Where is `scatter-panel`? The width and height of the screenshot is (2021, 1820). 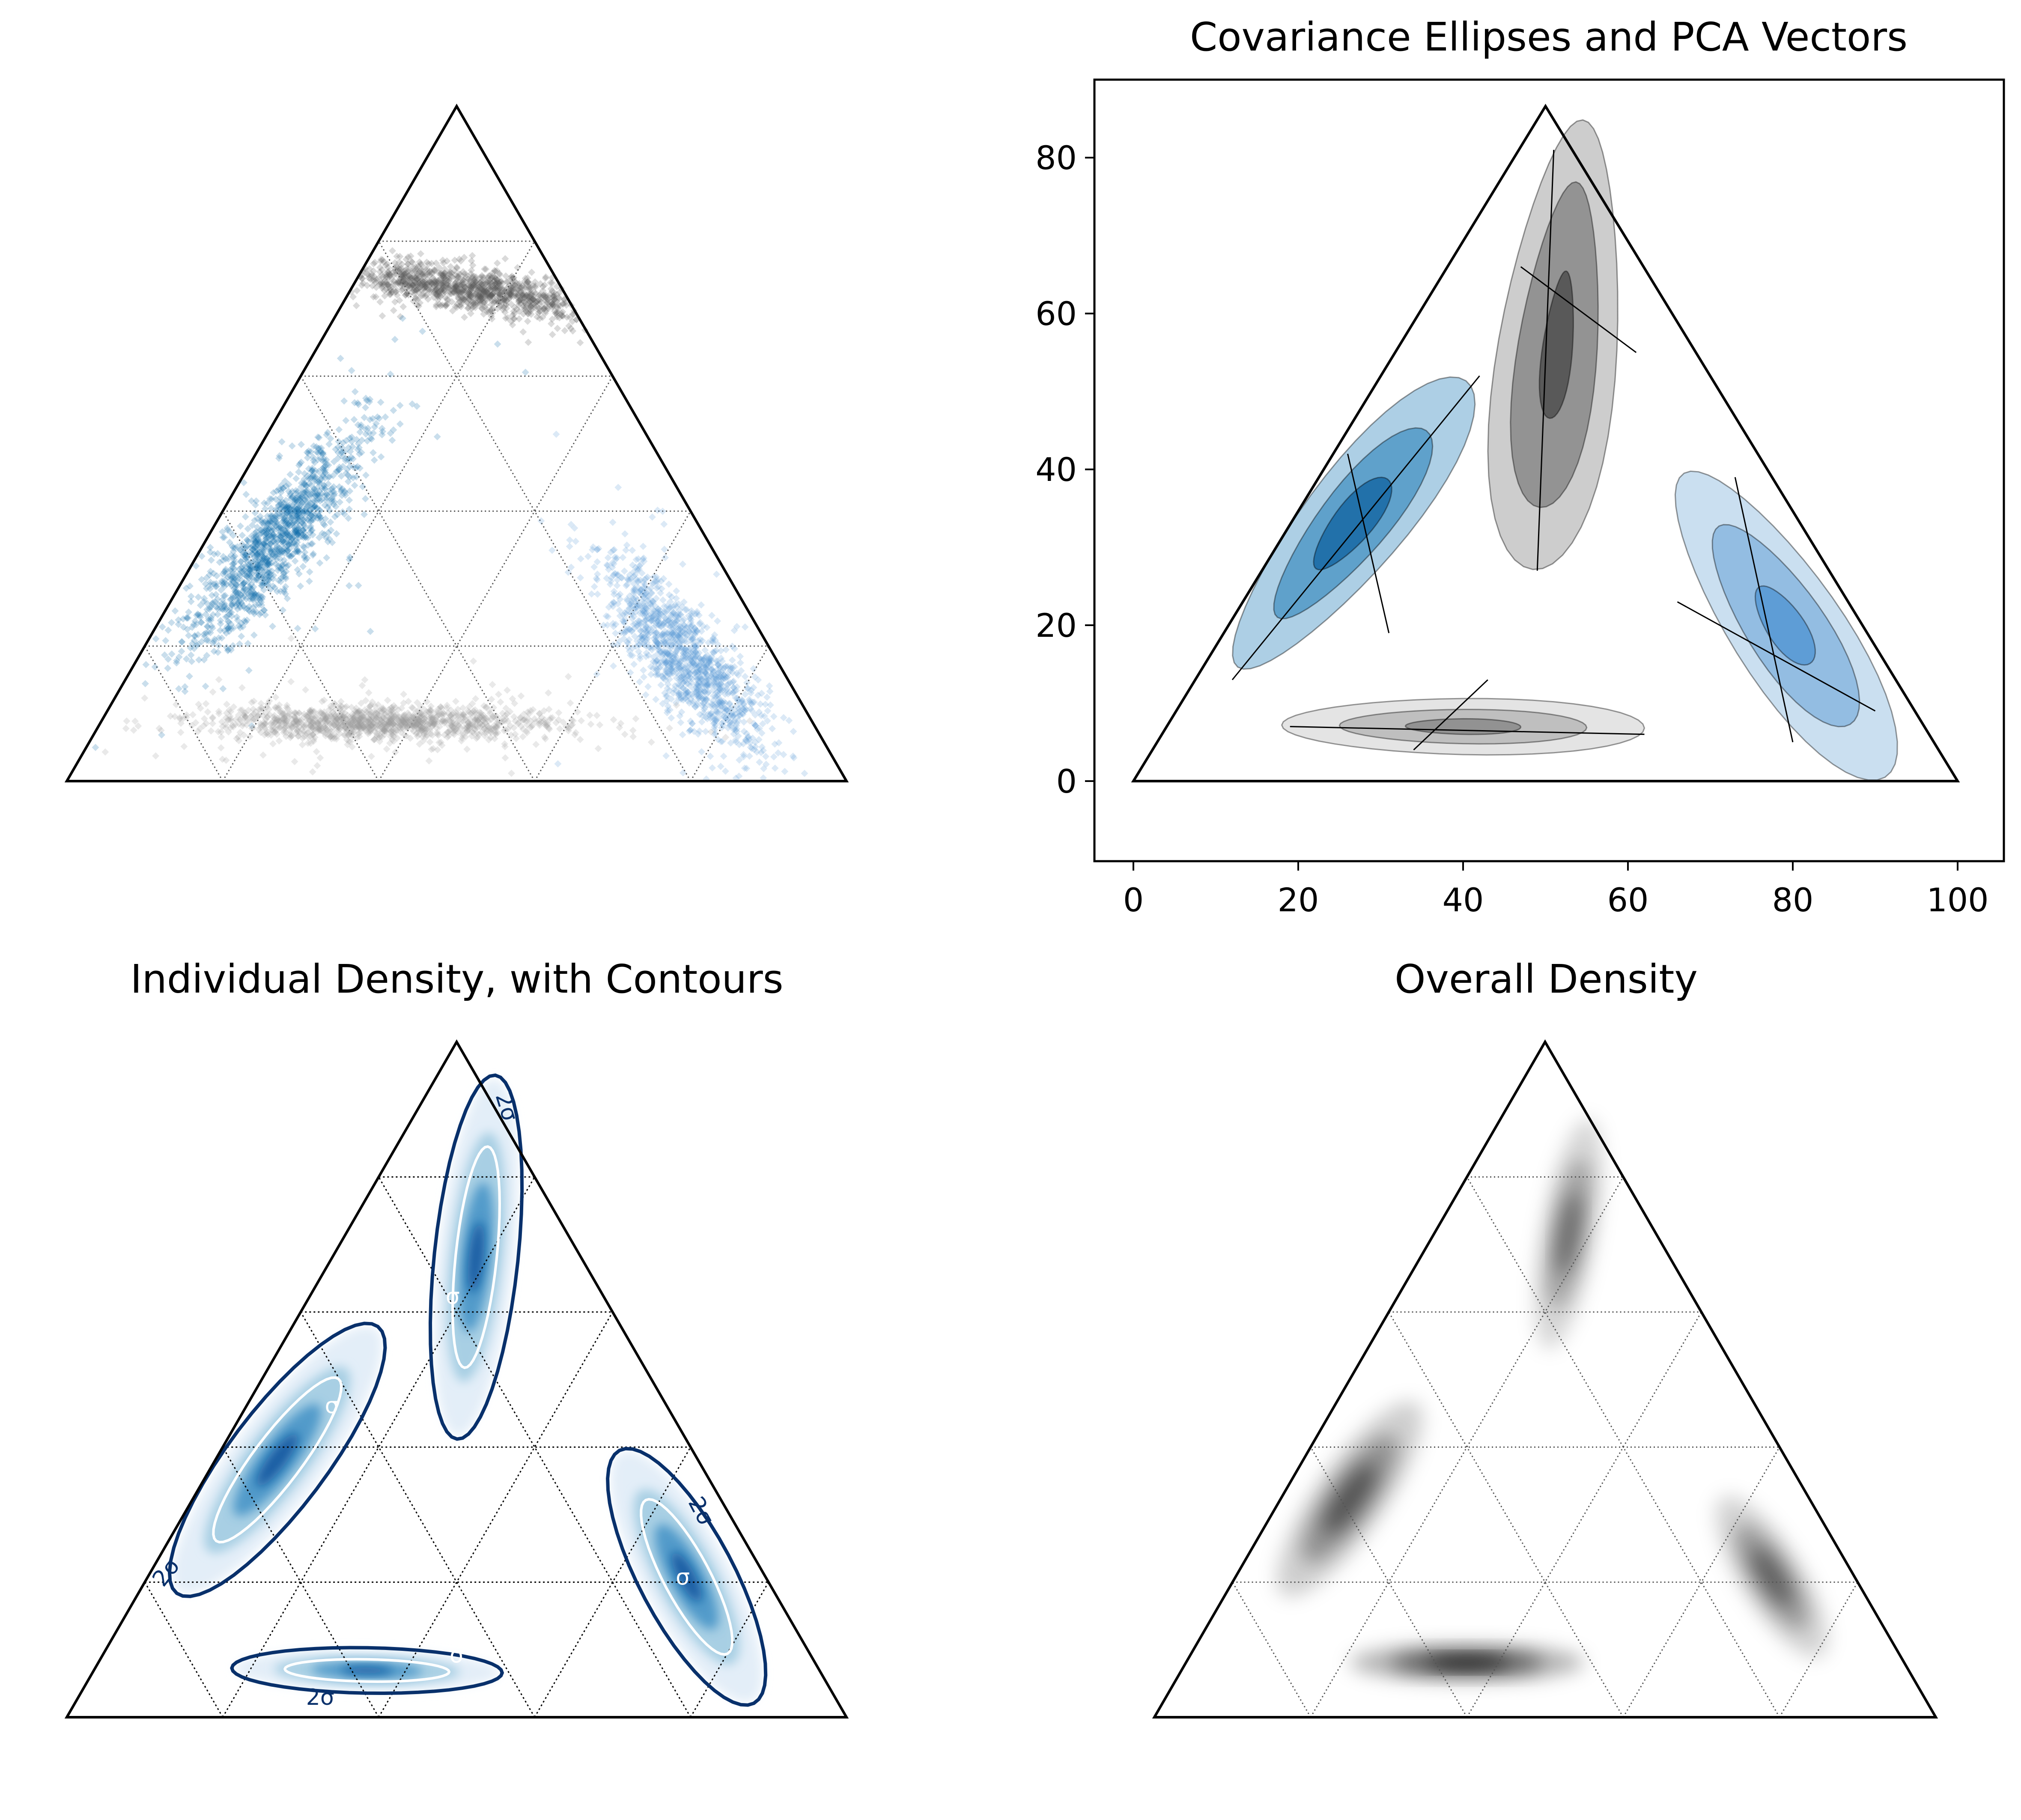
scatter-panel is located at coordinates (456, 444).